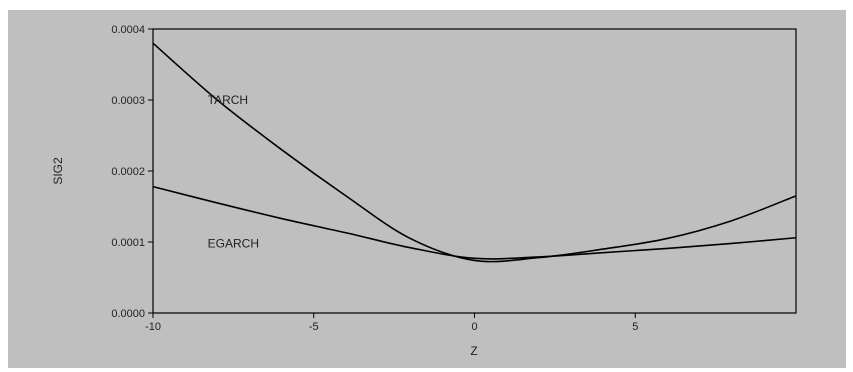 Image resolution: width=853 pixels, height=372 pixels. I want to click on x-axis-title: Z, so click(473, 351).